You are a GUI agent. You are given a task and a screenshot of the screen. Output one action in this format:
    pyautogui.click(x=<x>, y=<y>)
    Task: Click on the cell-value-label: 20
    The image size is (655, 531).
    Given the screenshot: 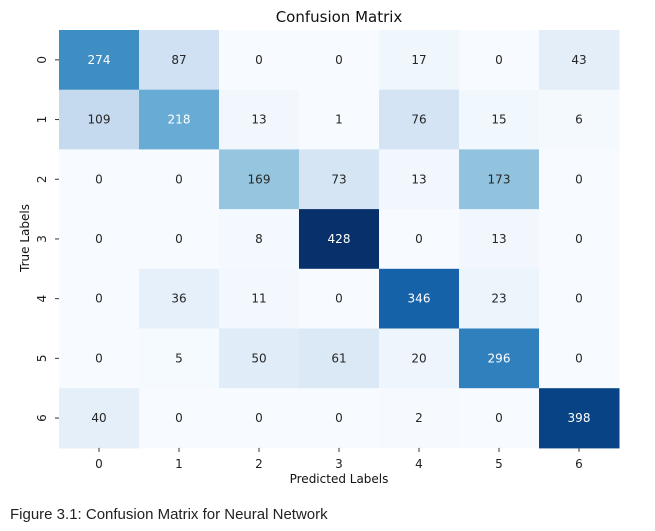 What is the action you would take?
    pyautogui.click(x=418, y=358)
    